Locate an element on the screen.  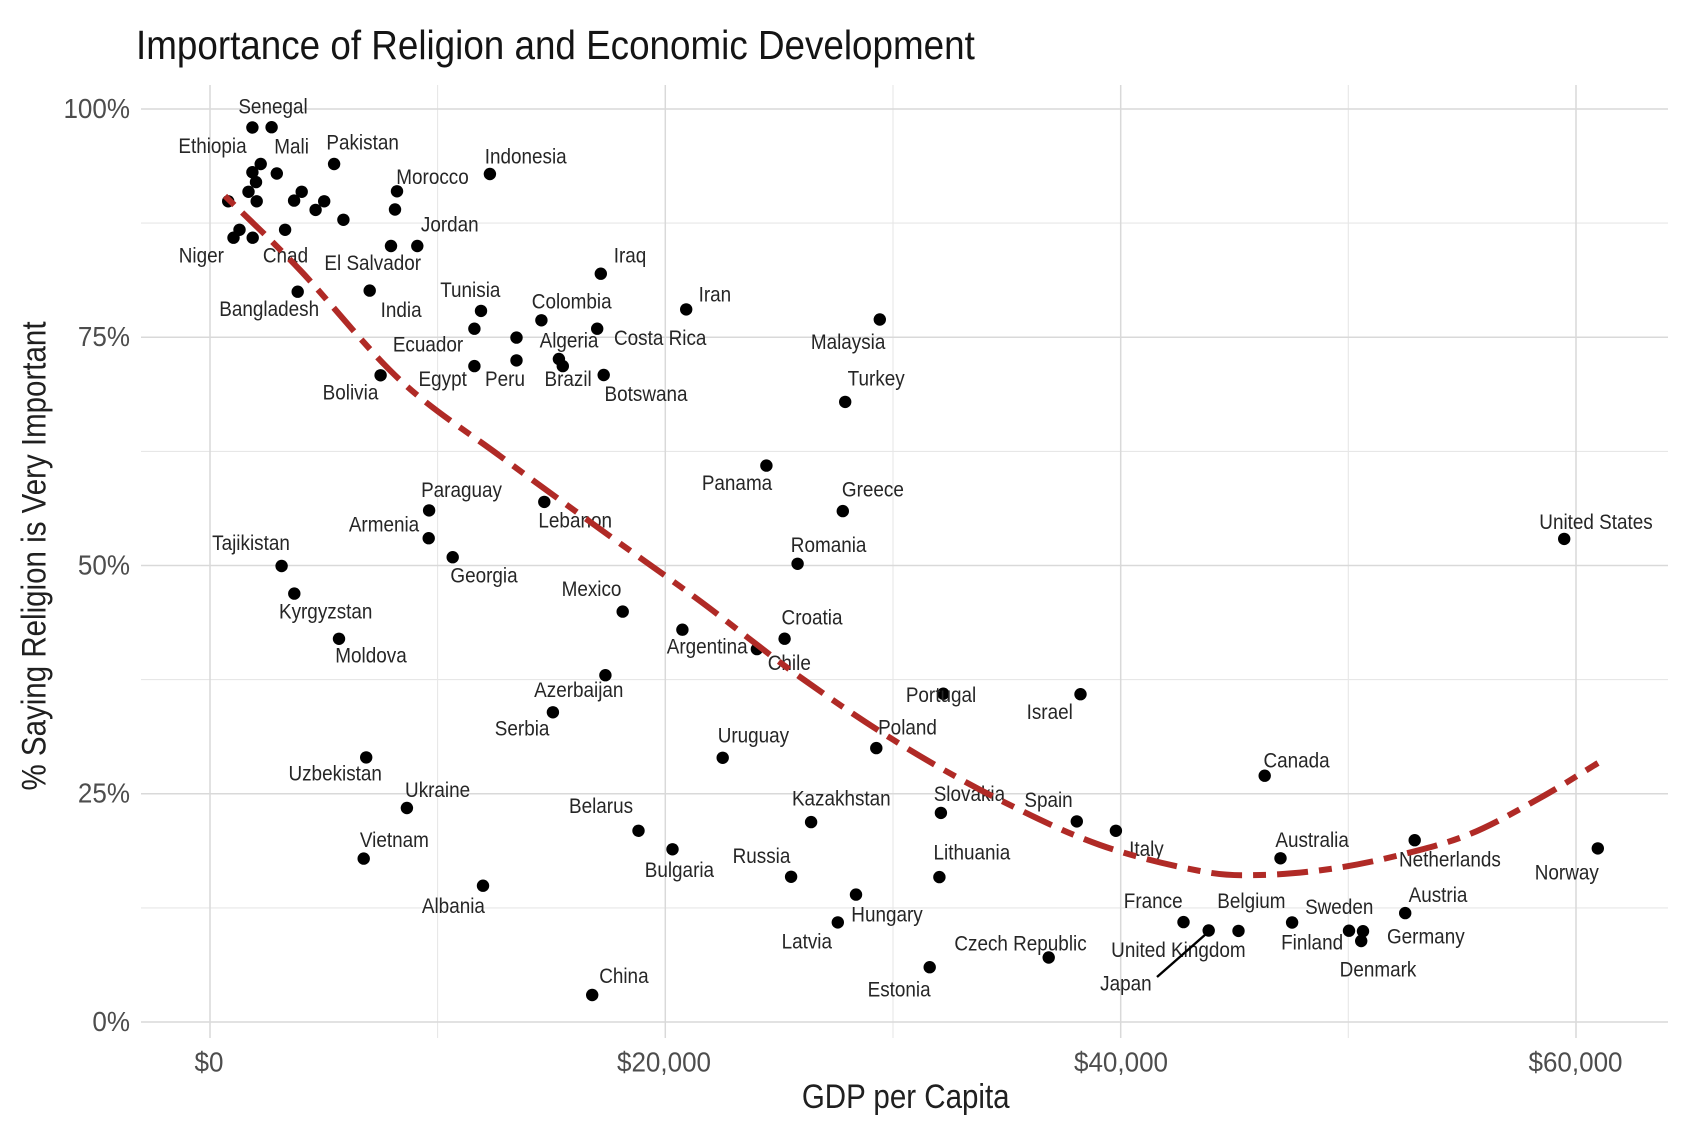
svg-text: Serbia is located at coordinates (522, 729).